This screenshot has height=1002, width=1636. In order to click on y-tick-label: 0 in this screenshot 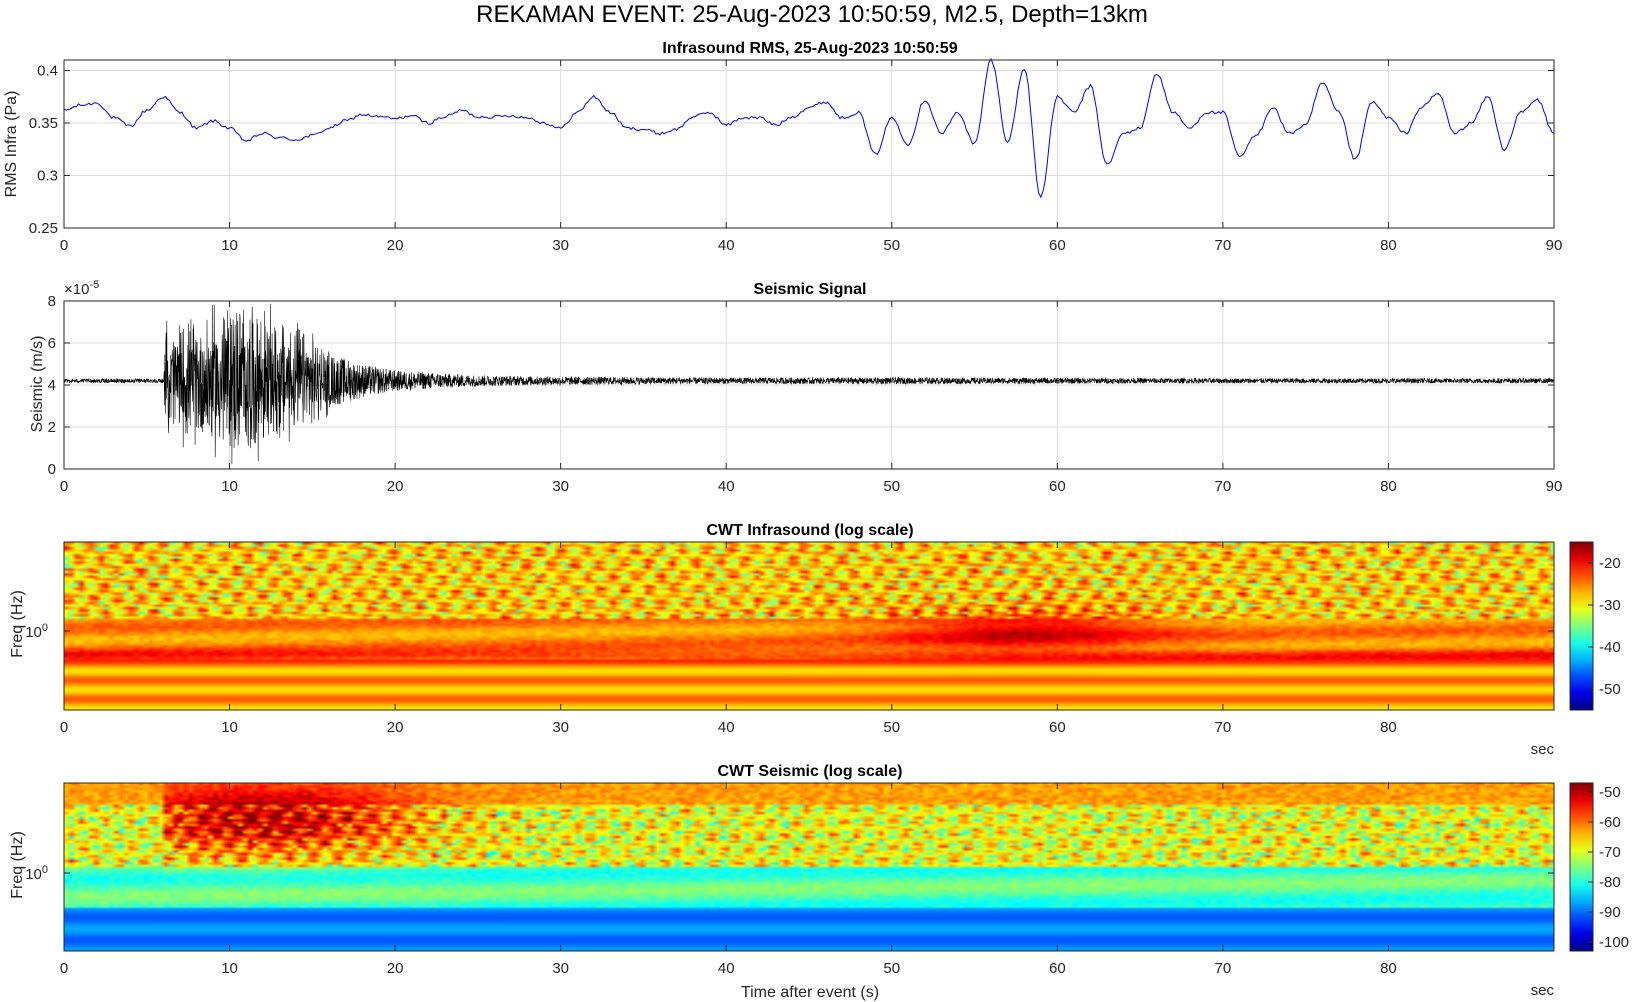, I will do `click(52, 469)`.